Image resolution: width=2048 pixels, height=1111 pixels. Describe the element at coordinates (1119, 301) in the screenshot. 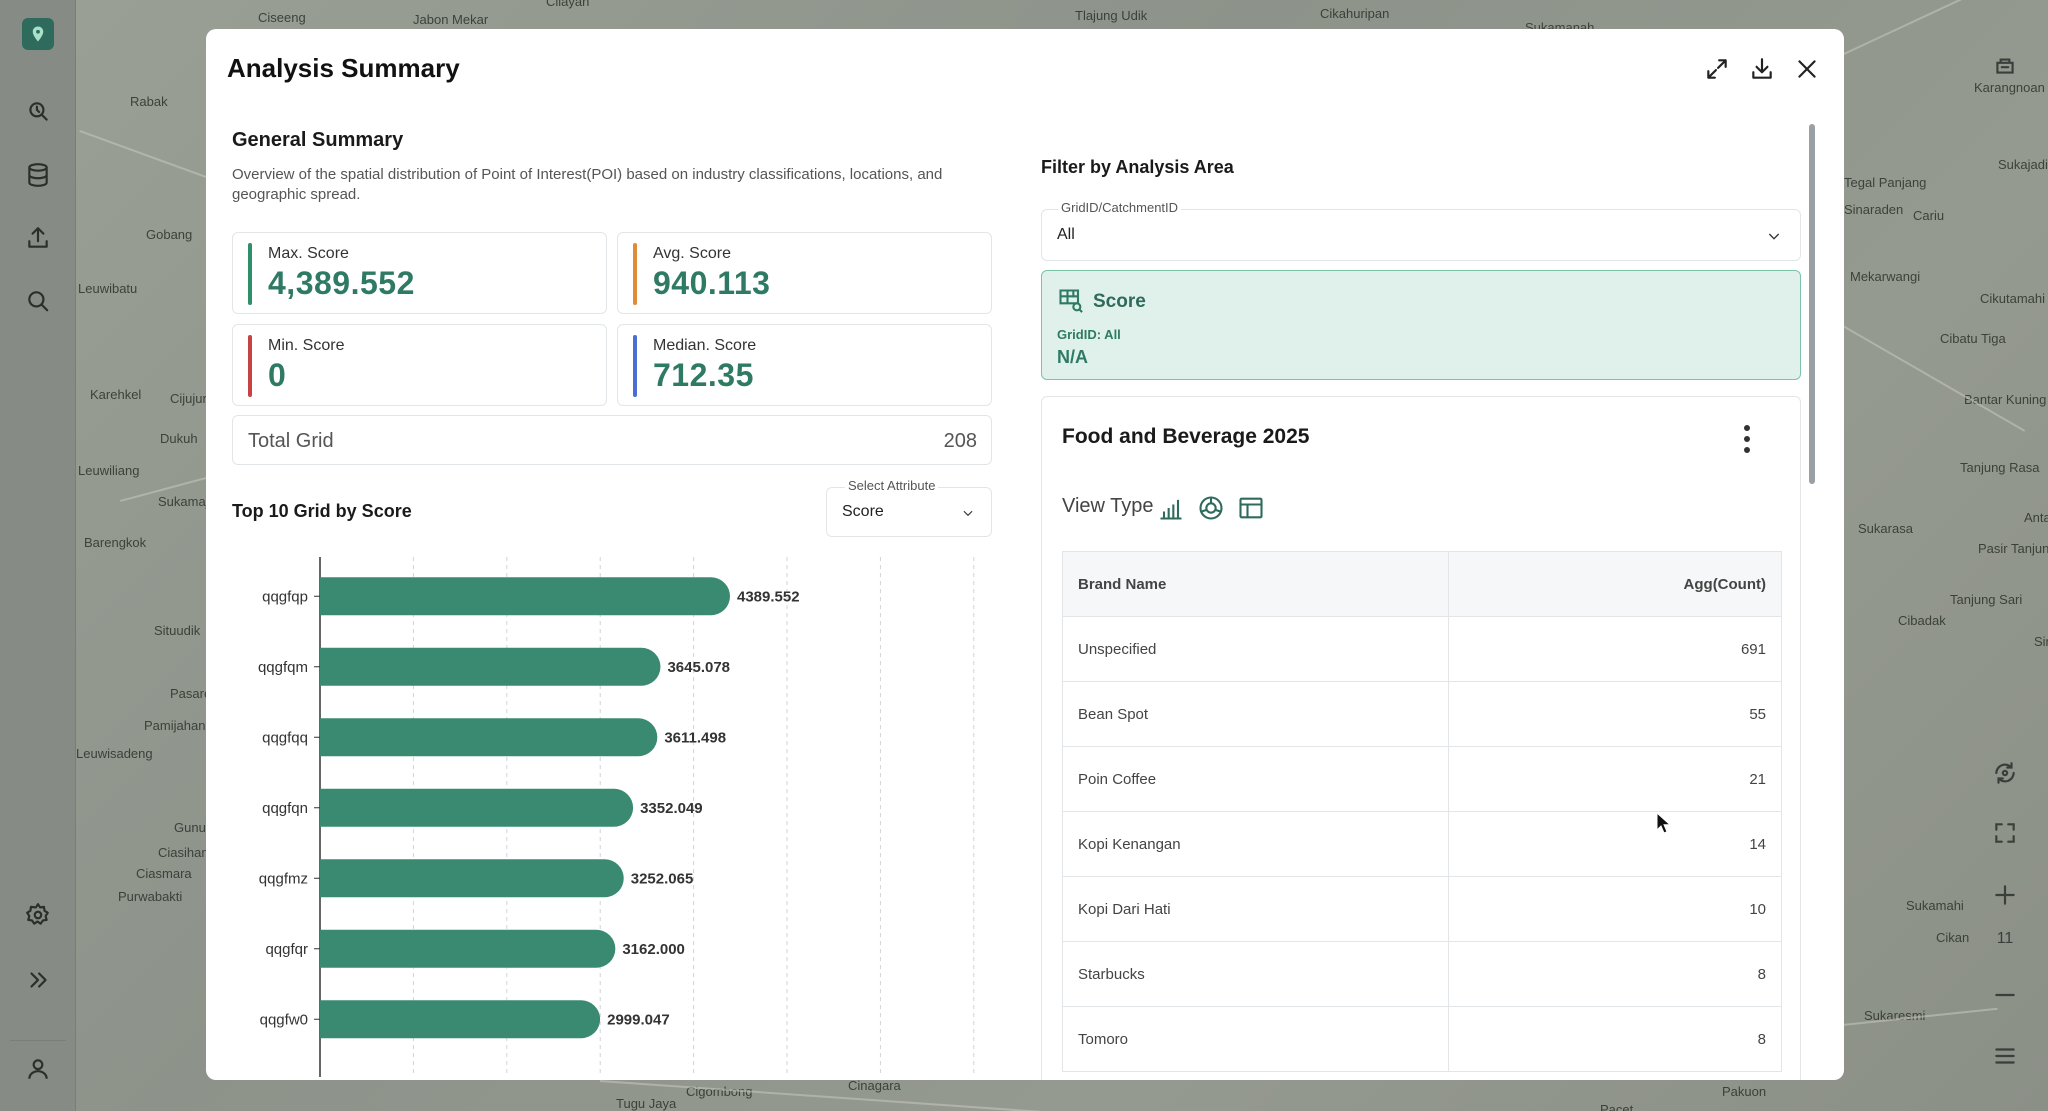

I see `score-card-title: Score` at that location.